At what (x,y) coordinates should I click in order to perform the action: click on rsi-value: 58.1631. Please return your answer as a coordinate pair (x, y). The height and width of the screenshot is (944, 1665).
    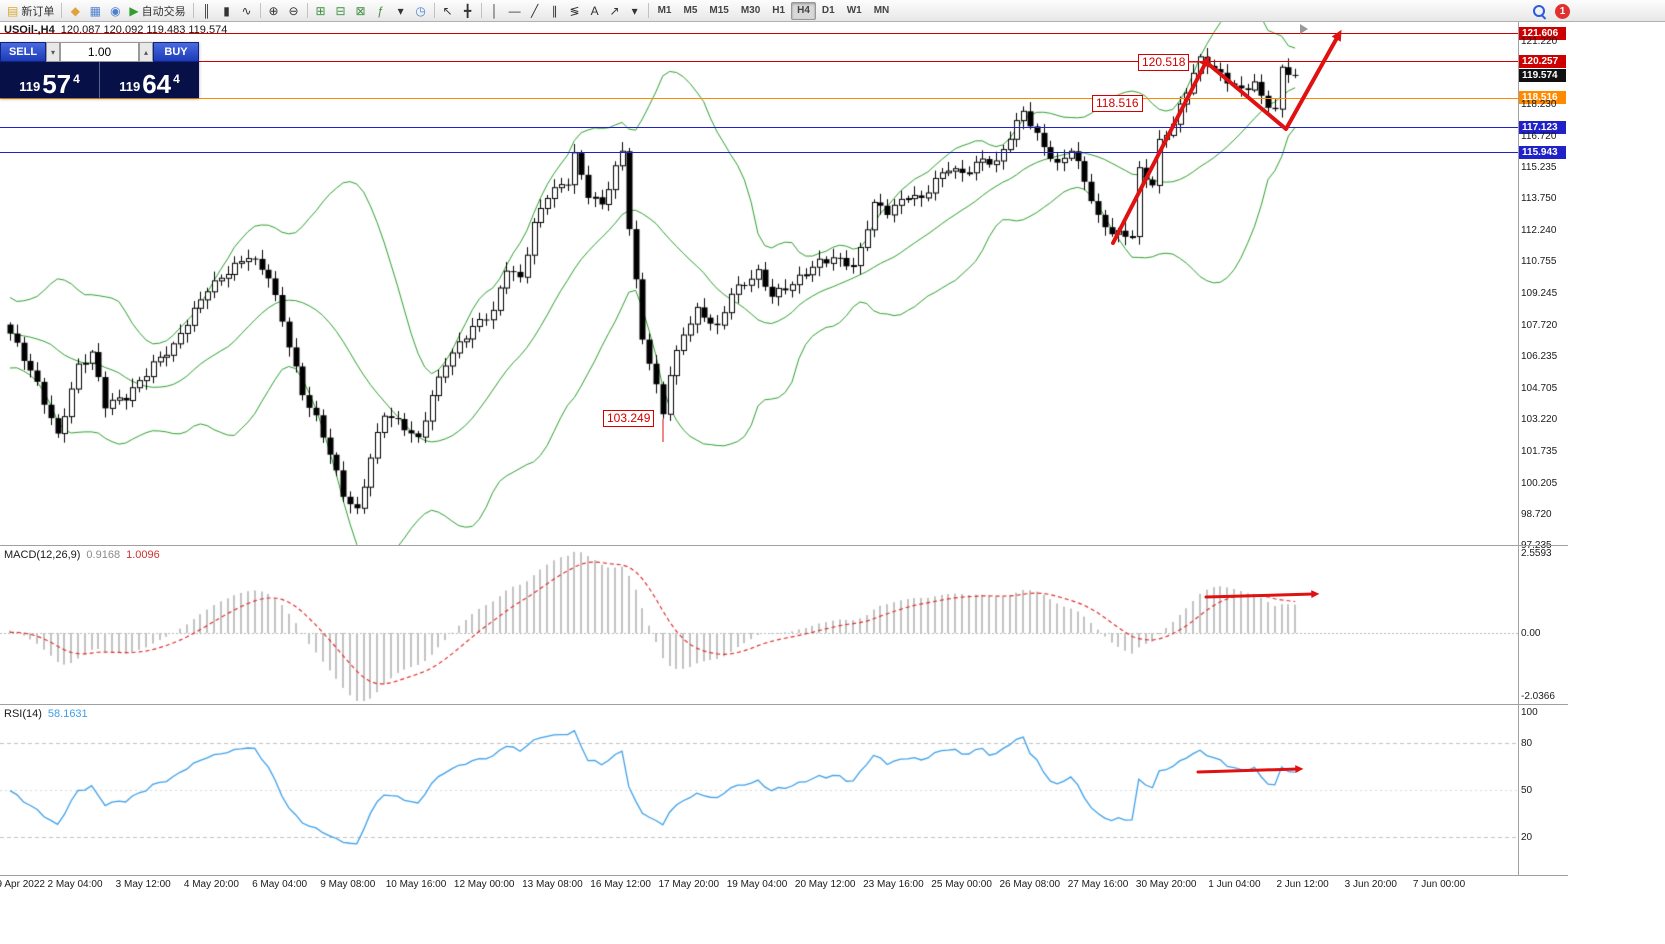
    Looking at the image, I should click on (67, 714).